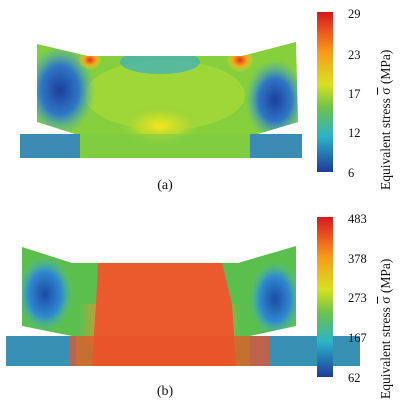  I want to click on colorbar-tick: 29, so click(354, 14).